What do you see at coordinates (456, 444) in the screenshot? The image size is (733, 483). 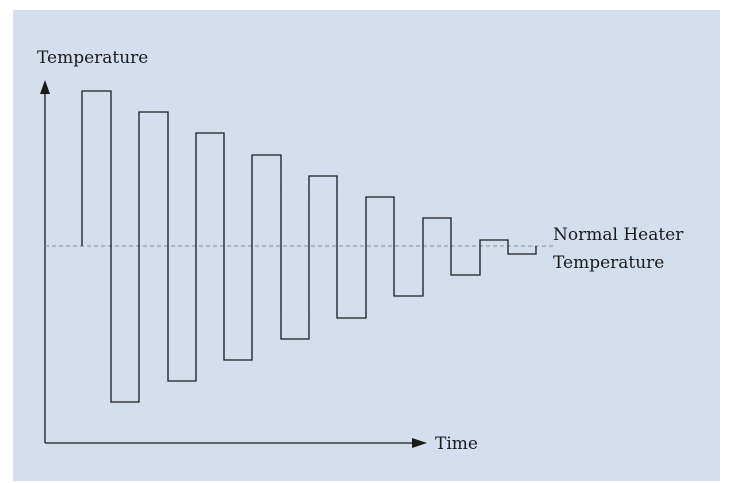 I see `x-axis-label: Time` at bounding box center [456, 444].